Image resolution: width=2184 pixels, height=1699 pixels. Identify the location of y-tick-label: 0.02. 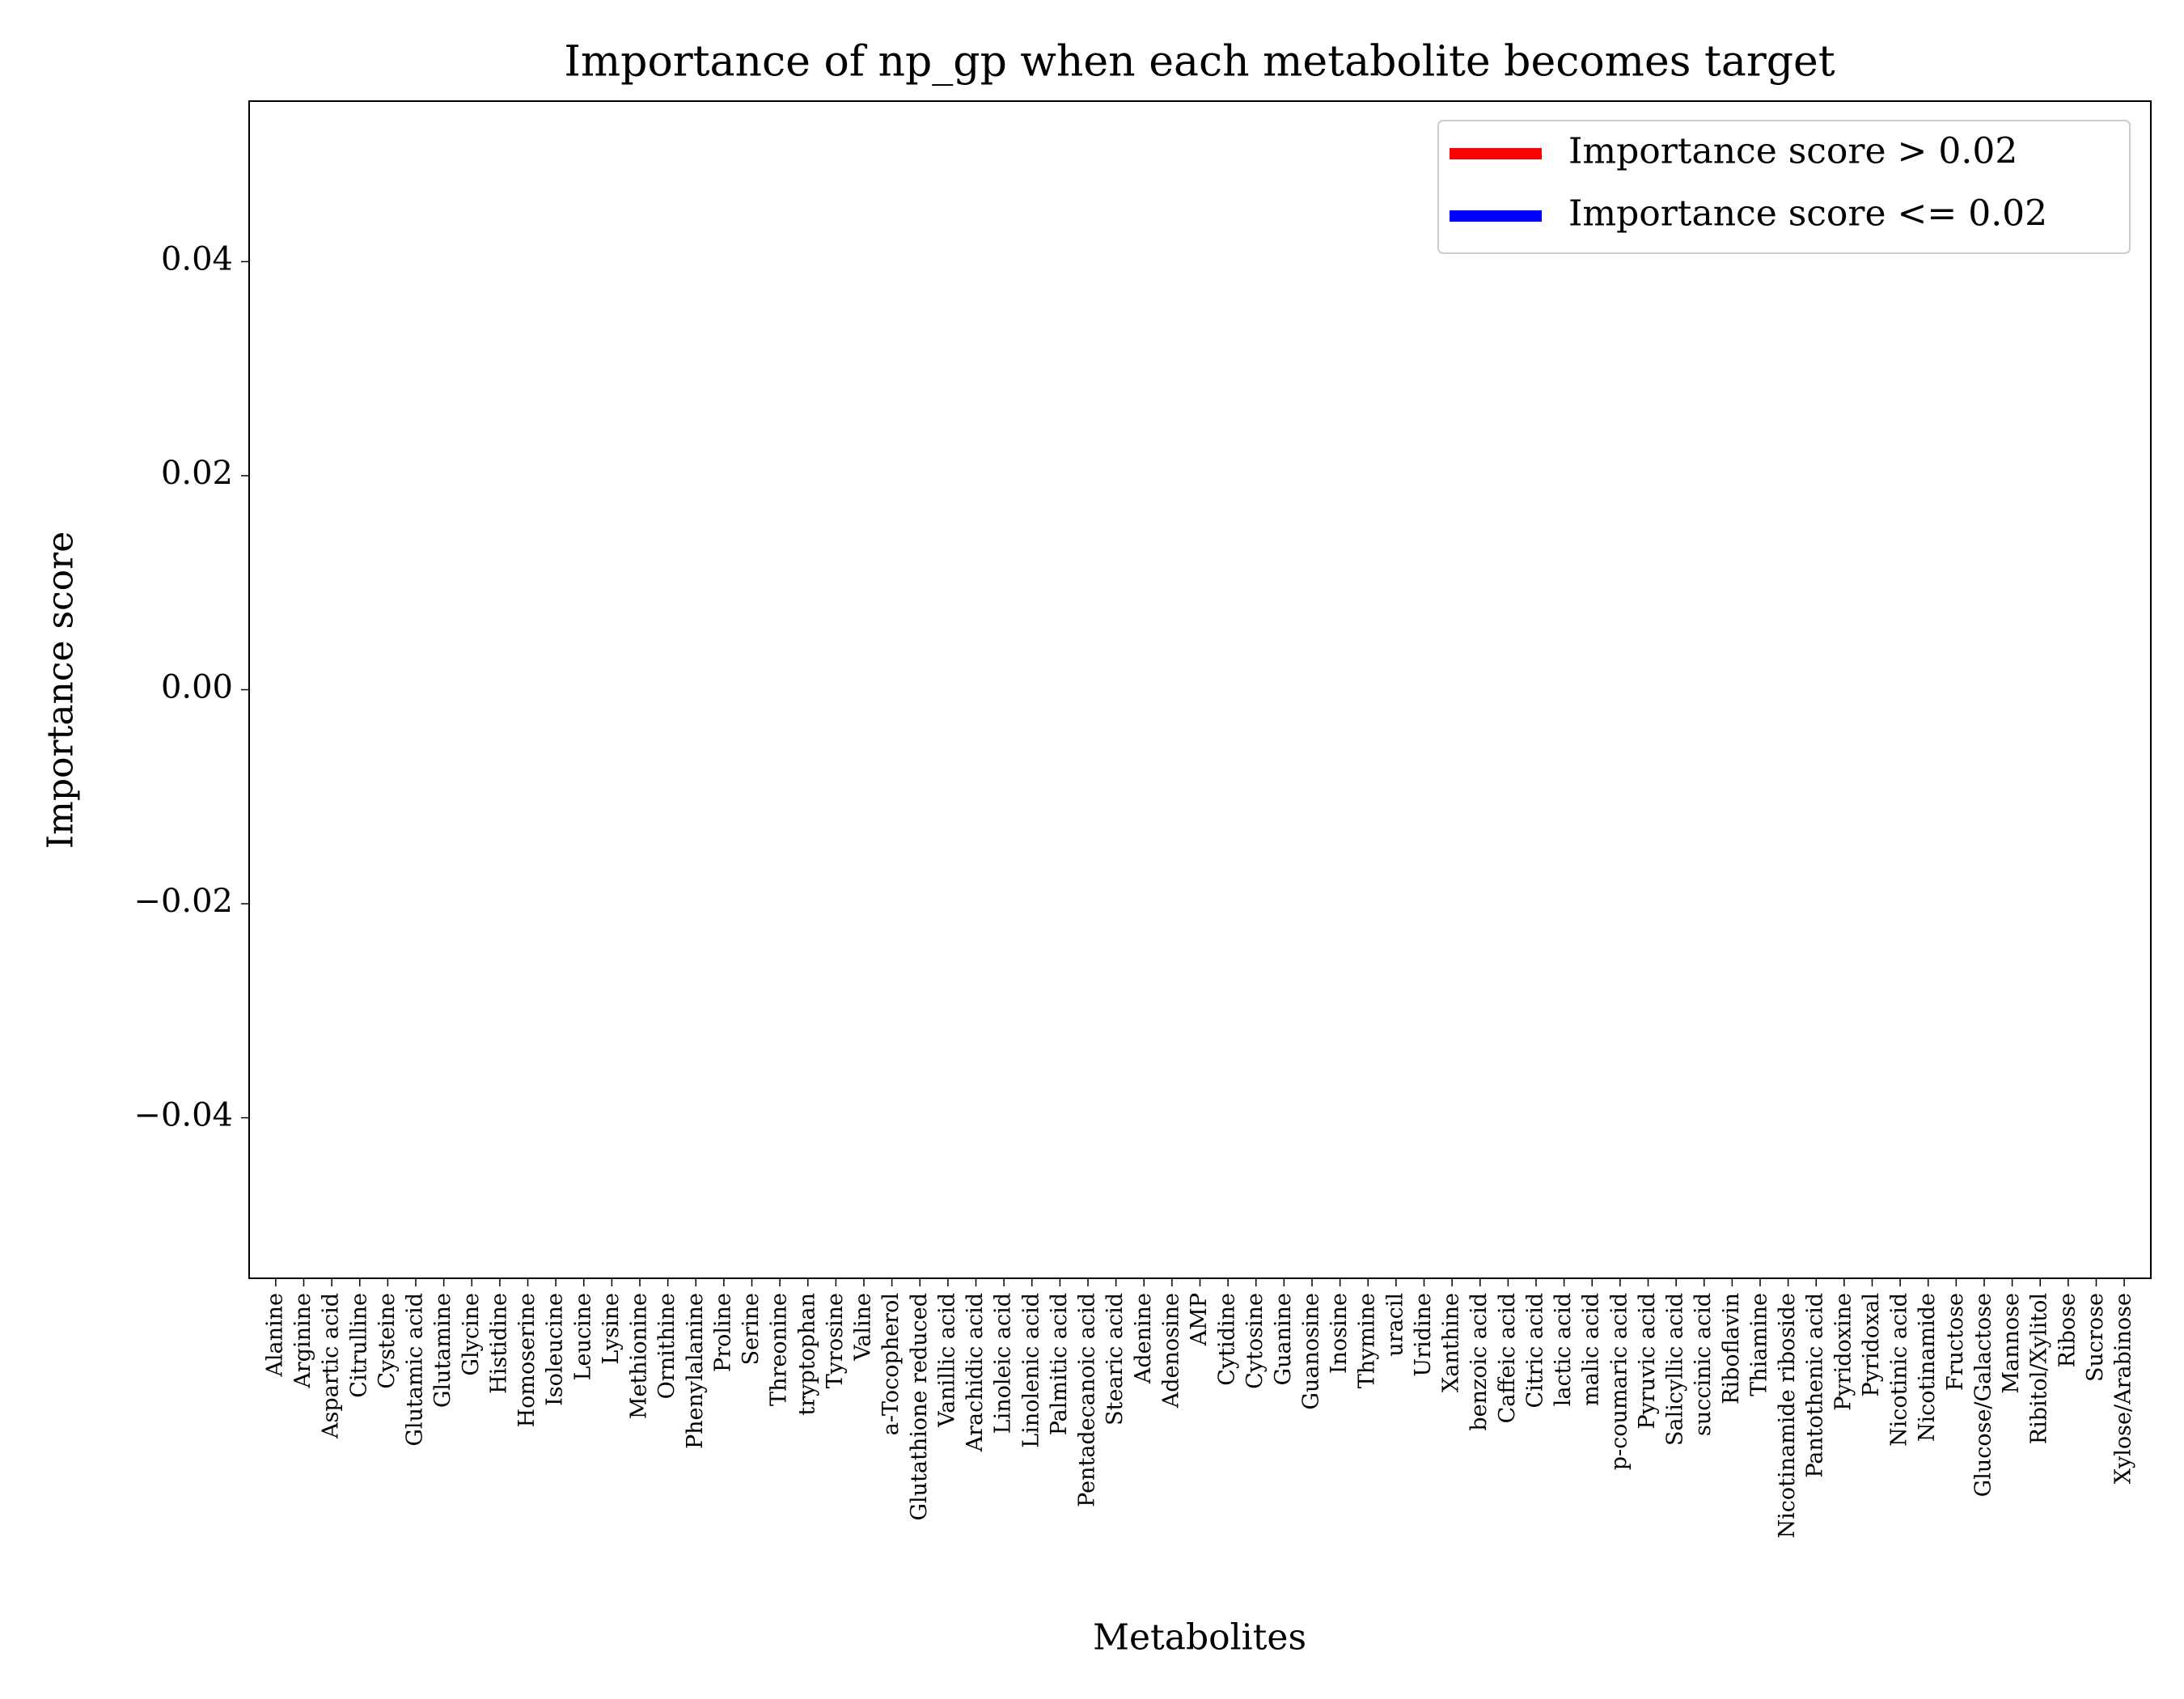
(197, 474).